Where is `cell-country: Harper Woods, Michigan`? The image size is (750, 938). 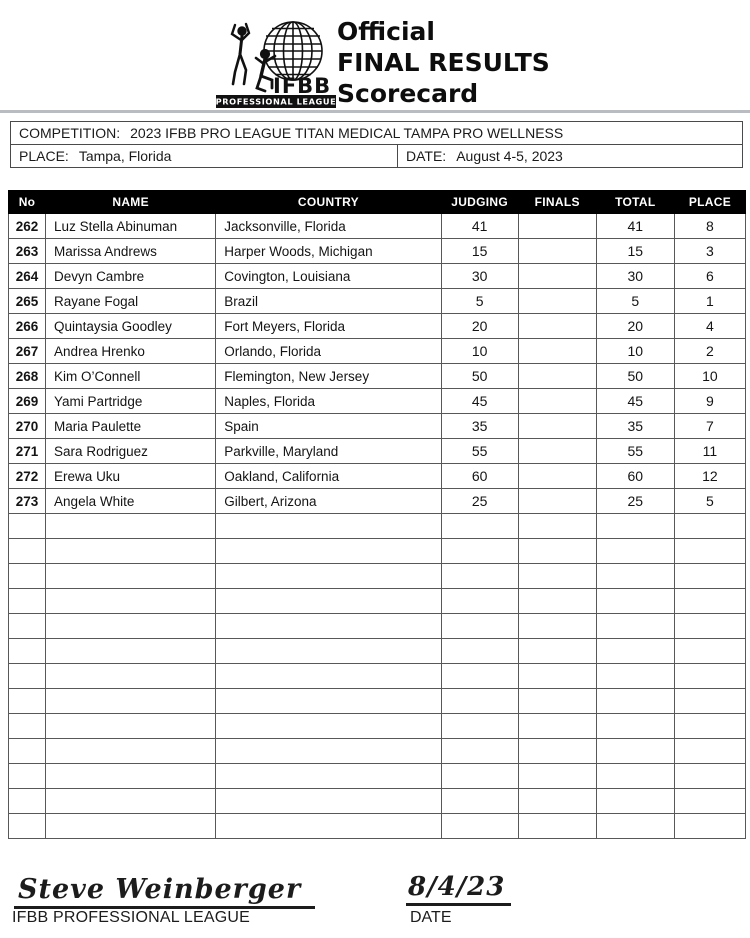 cell-country: Harper Woods, Michigan is located at coordinates (328, 251).